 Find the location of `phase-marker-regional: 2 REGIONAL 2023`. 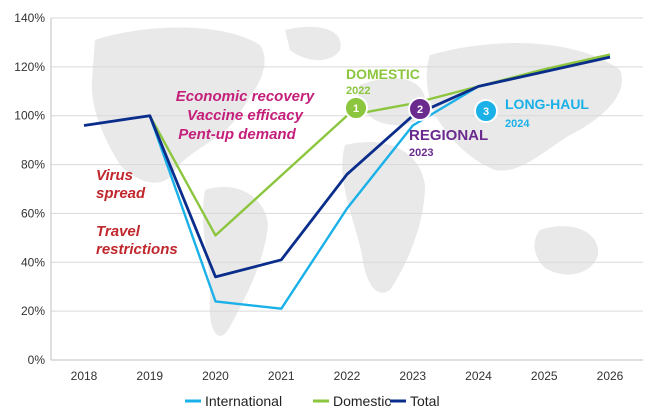

phase-marker-regional: 2 REGIONAL 2023 is located at coordinates (448, 128).